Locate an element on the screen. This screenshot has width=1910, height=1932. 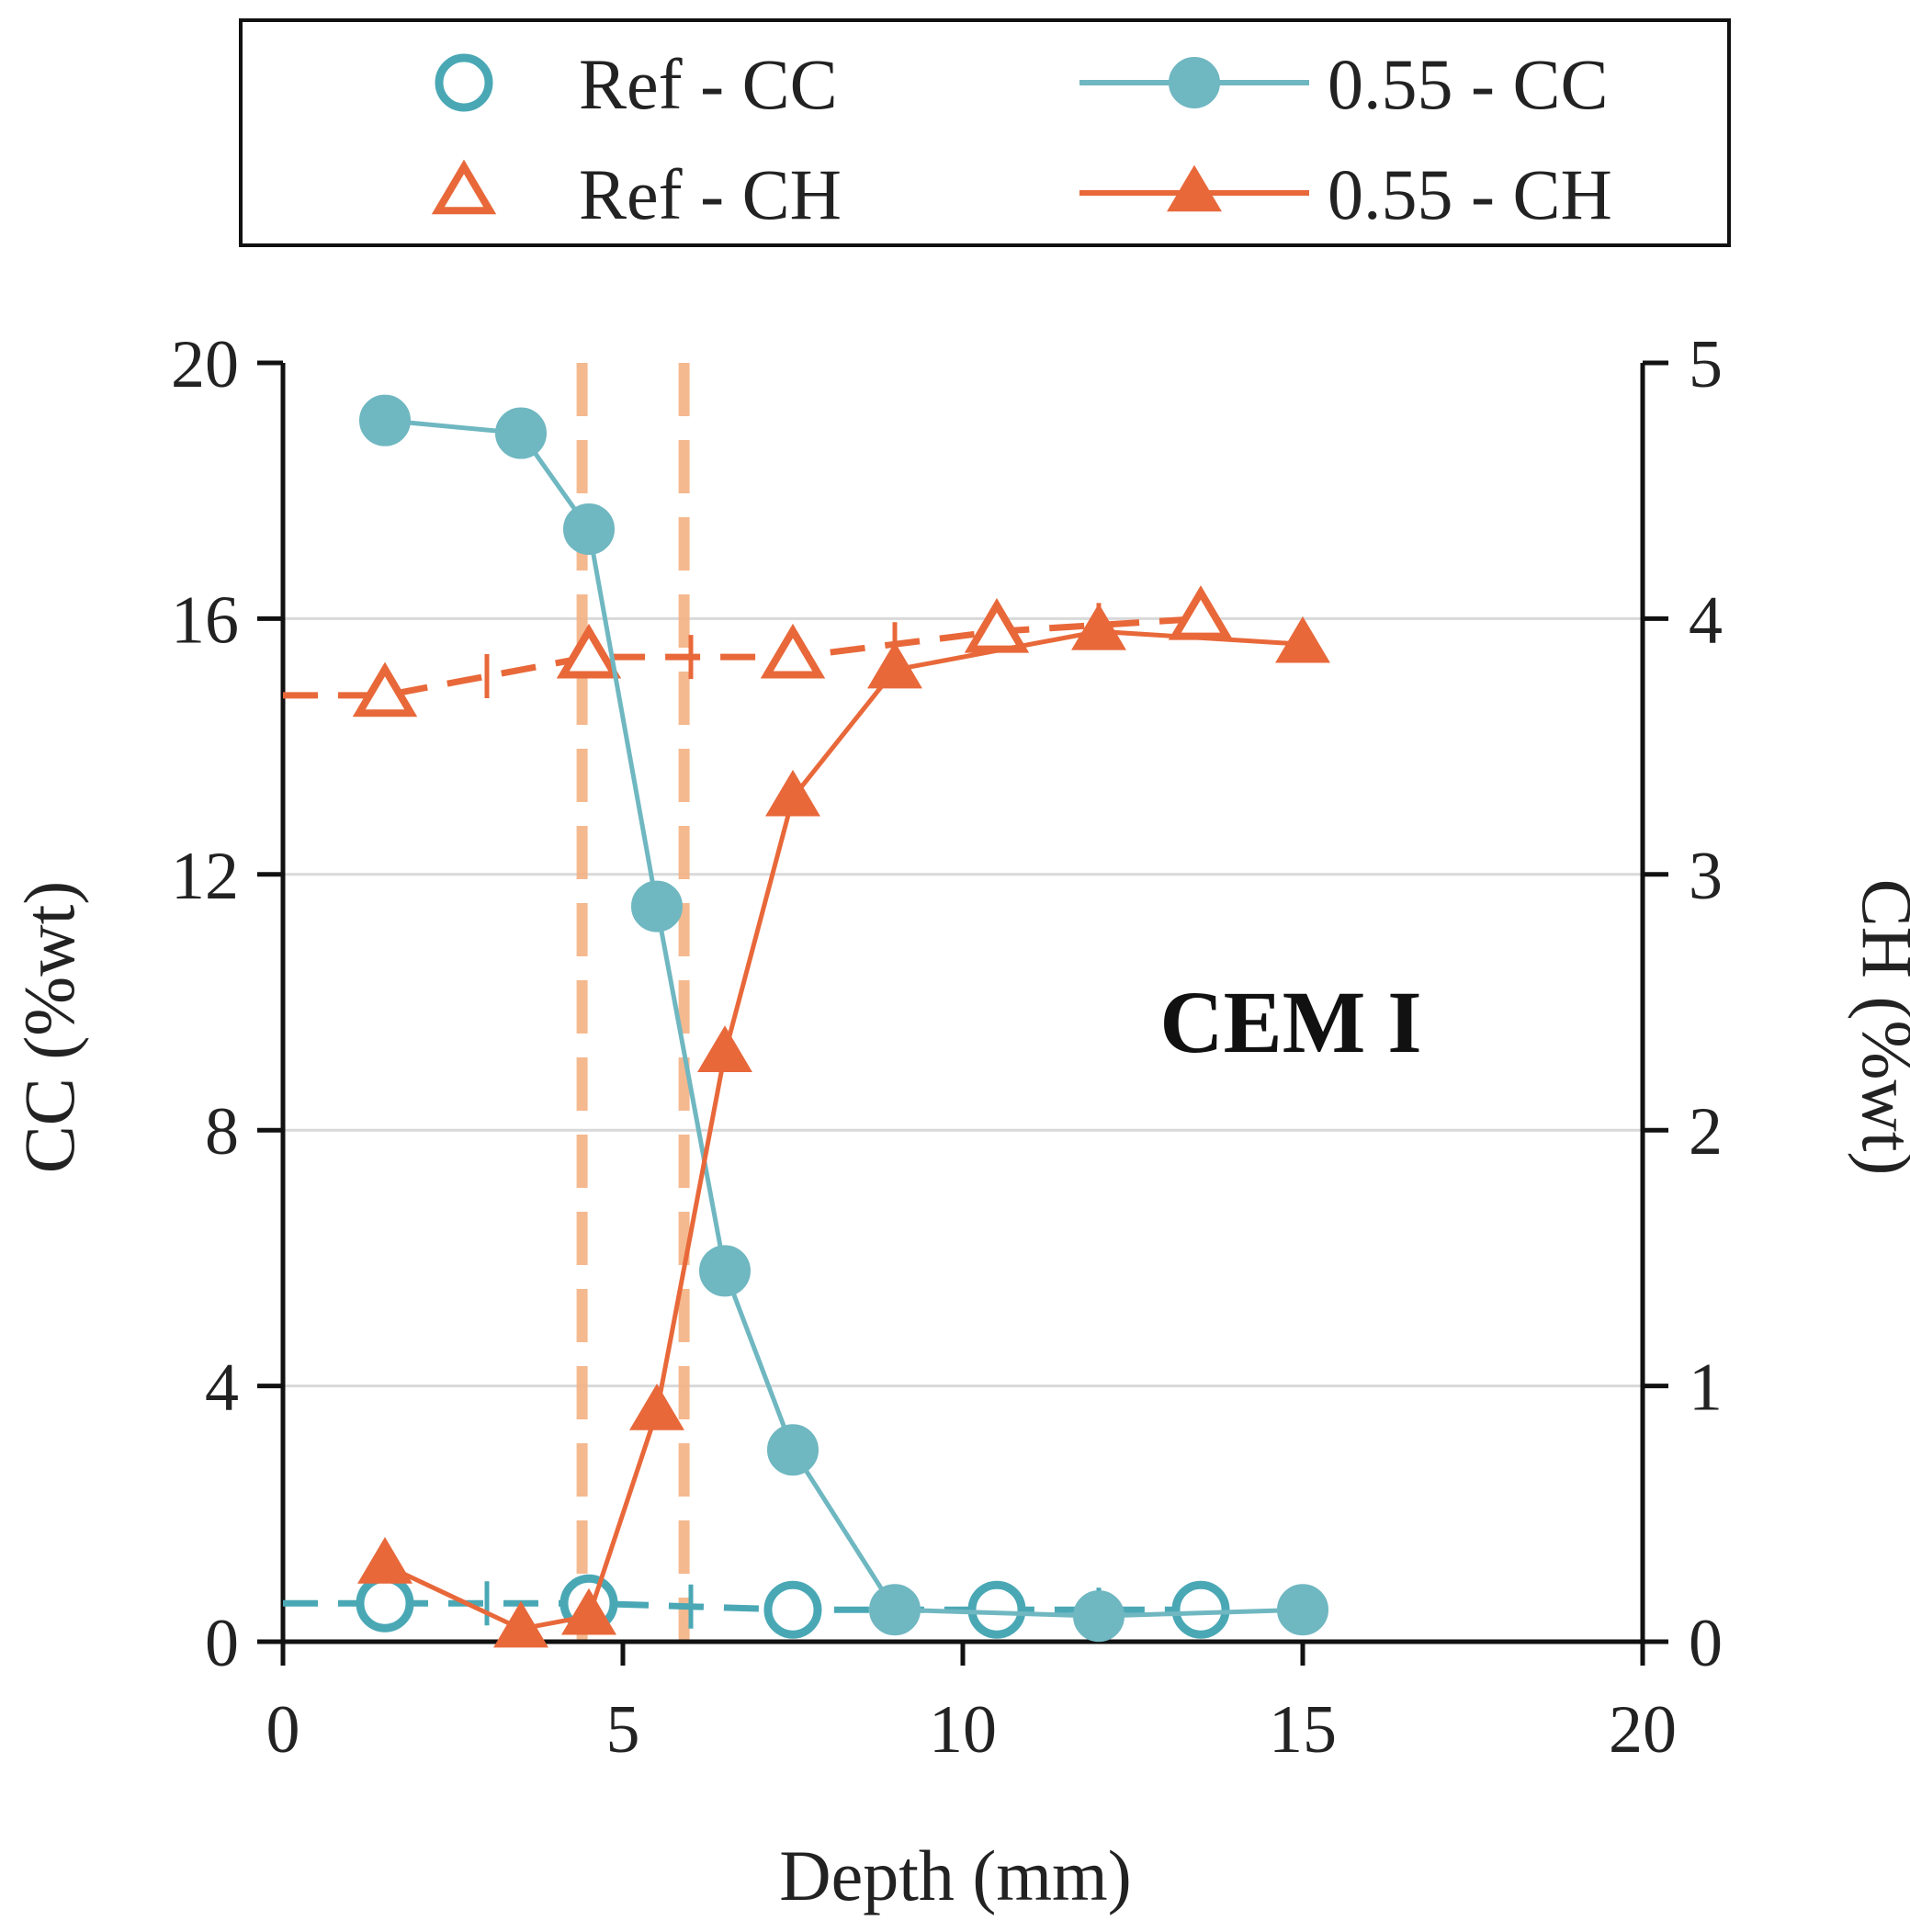
series-ref-ch is located at coordinates (758, 651).